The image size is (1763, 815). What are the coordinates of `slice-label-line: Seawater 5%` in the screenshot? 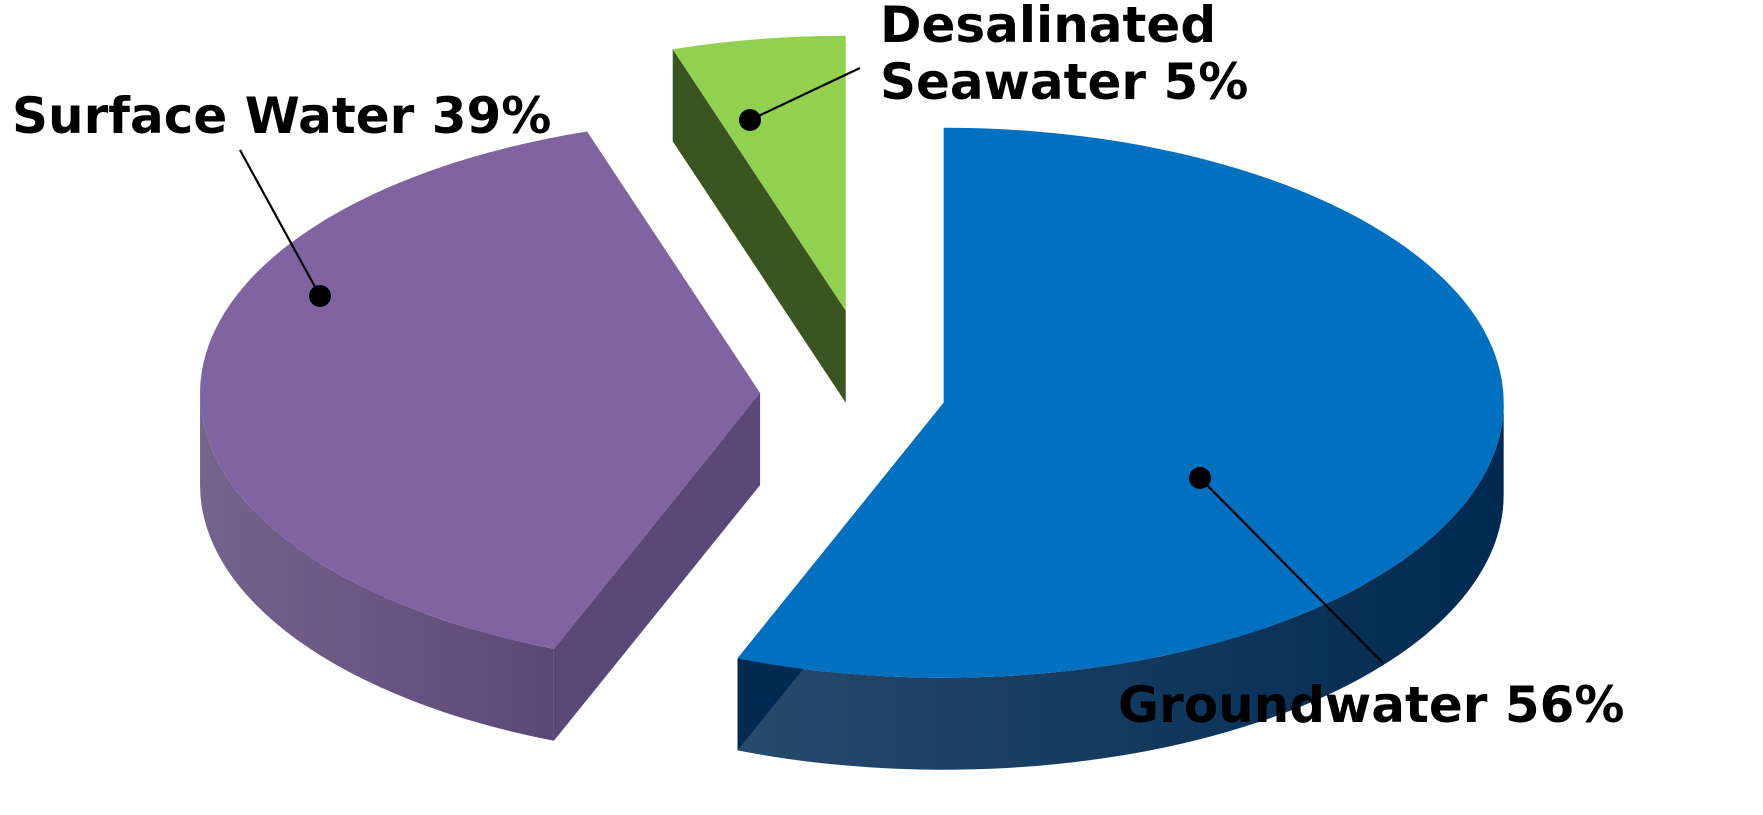 It's located at (1064, 82).